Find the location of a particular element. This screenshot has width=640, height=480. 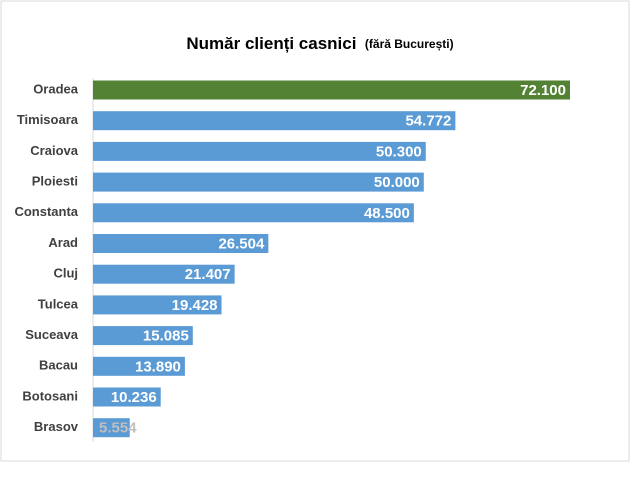

category-label: Botosani is located at coordinates (50, 395).